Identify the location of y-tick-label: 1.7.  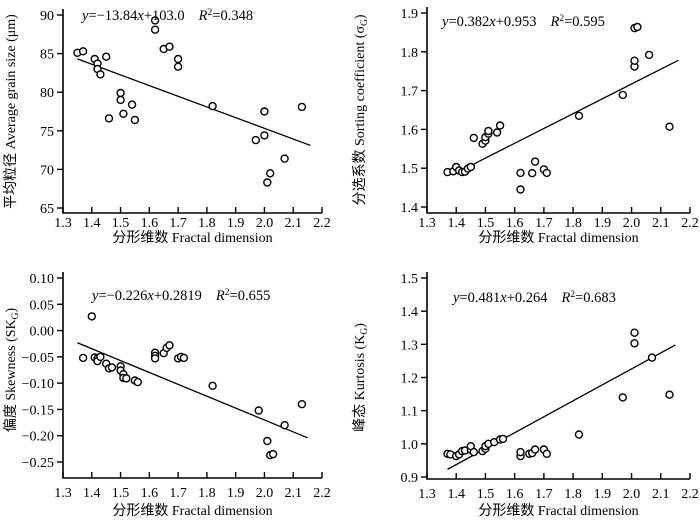
(410, 92).